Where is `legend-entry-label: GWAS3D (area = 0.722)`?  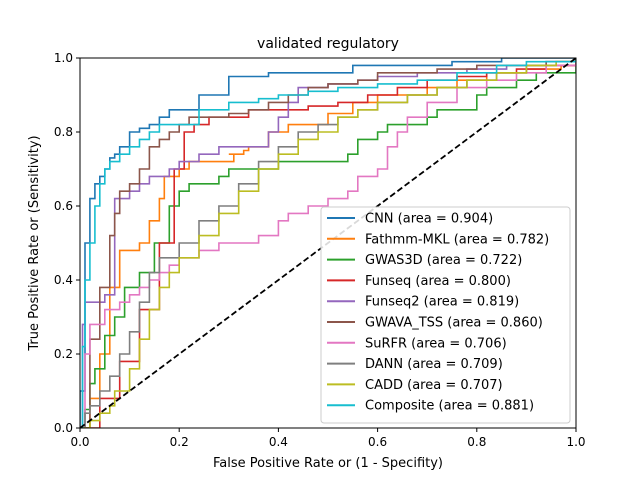 legend-entry-label: GWAS3D (area = 0.722) is located at coordinates (443, 260).